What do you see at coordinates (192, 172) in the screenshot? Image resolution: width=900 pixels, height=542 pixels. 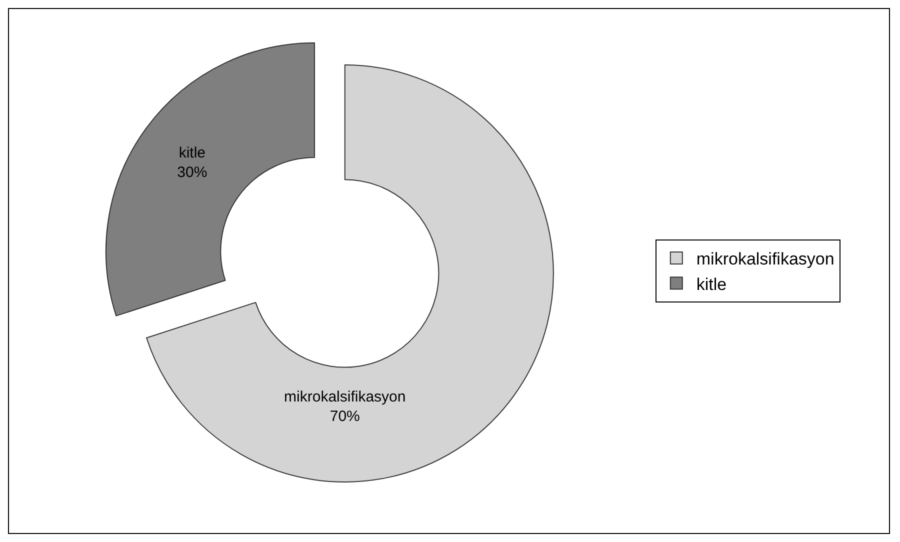 I see `data-label: 30%` at bounding box center [192, 172].